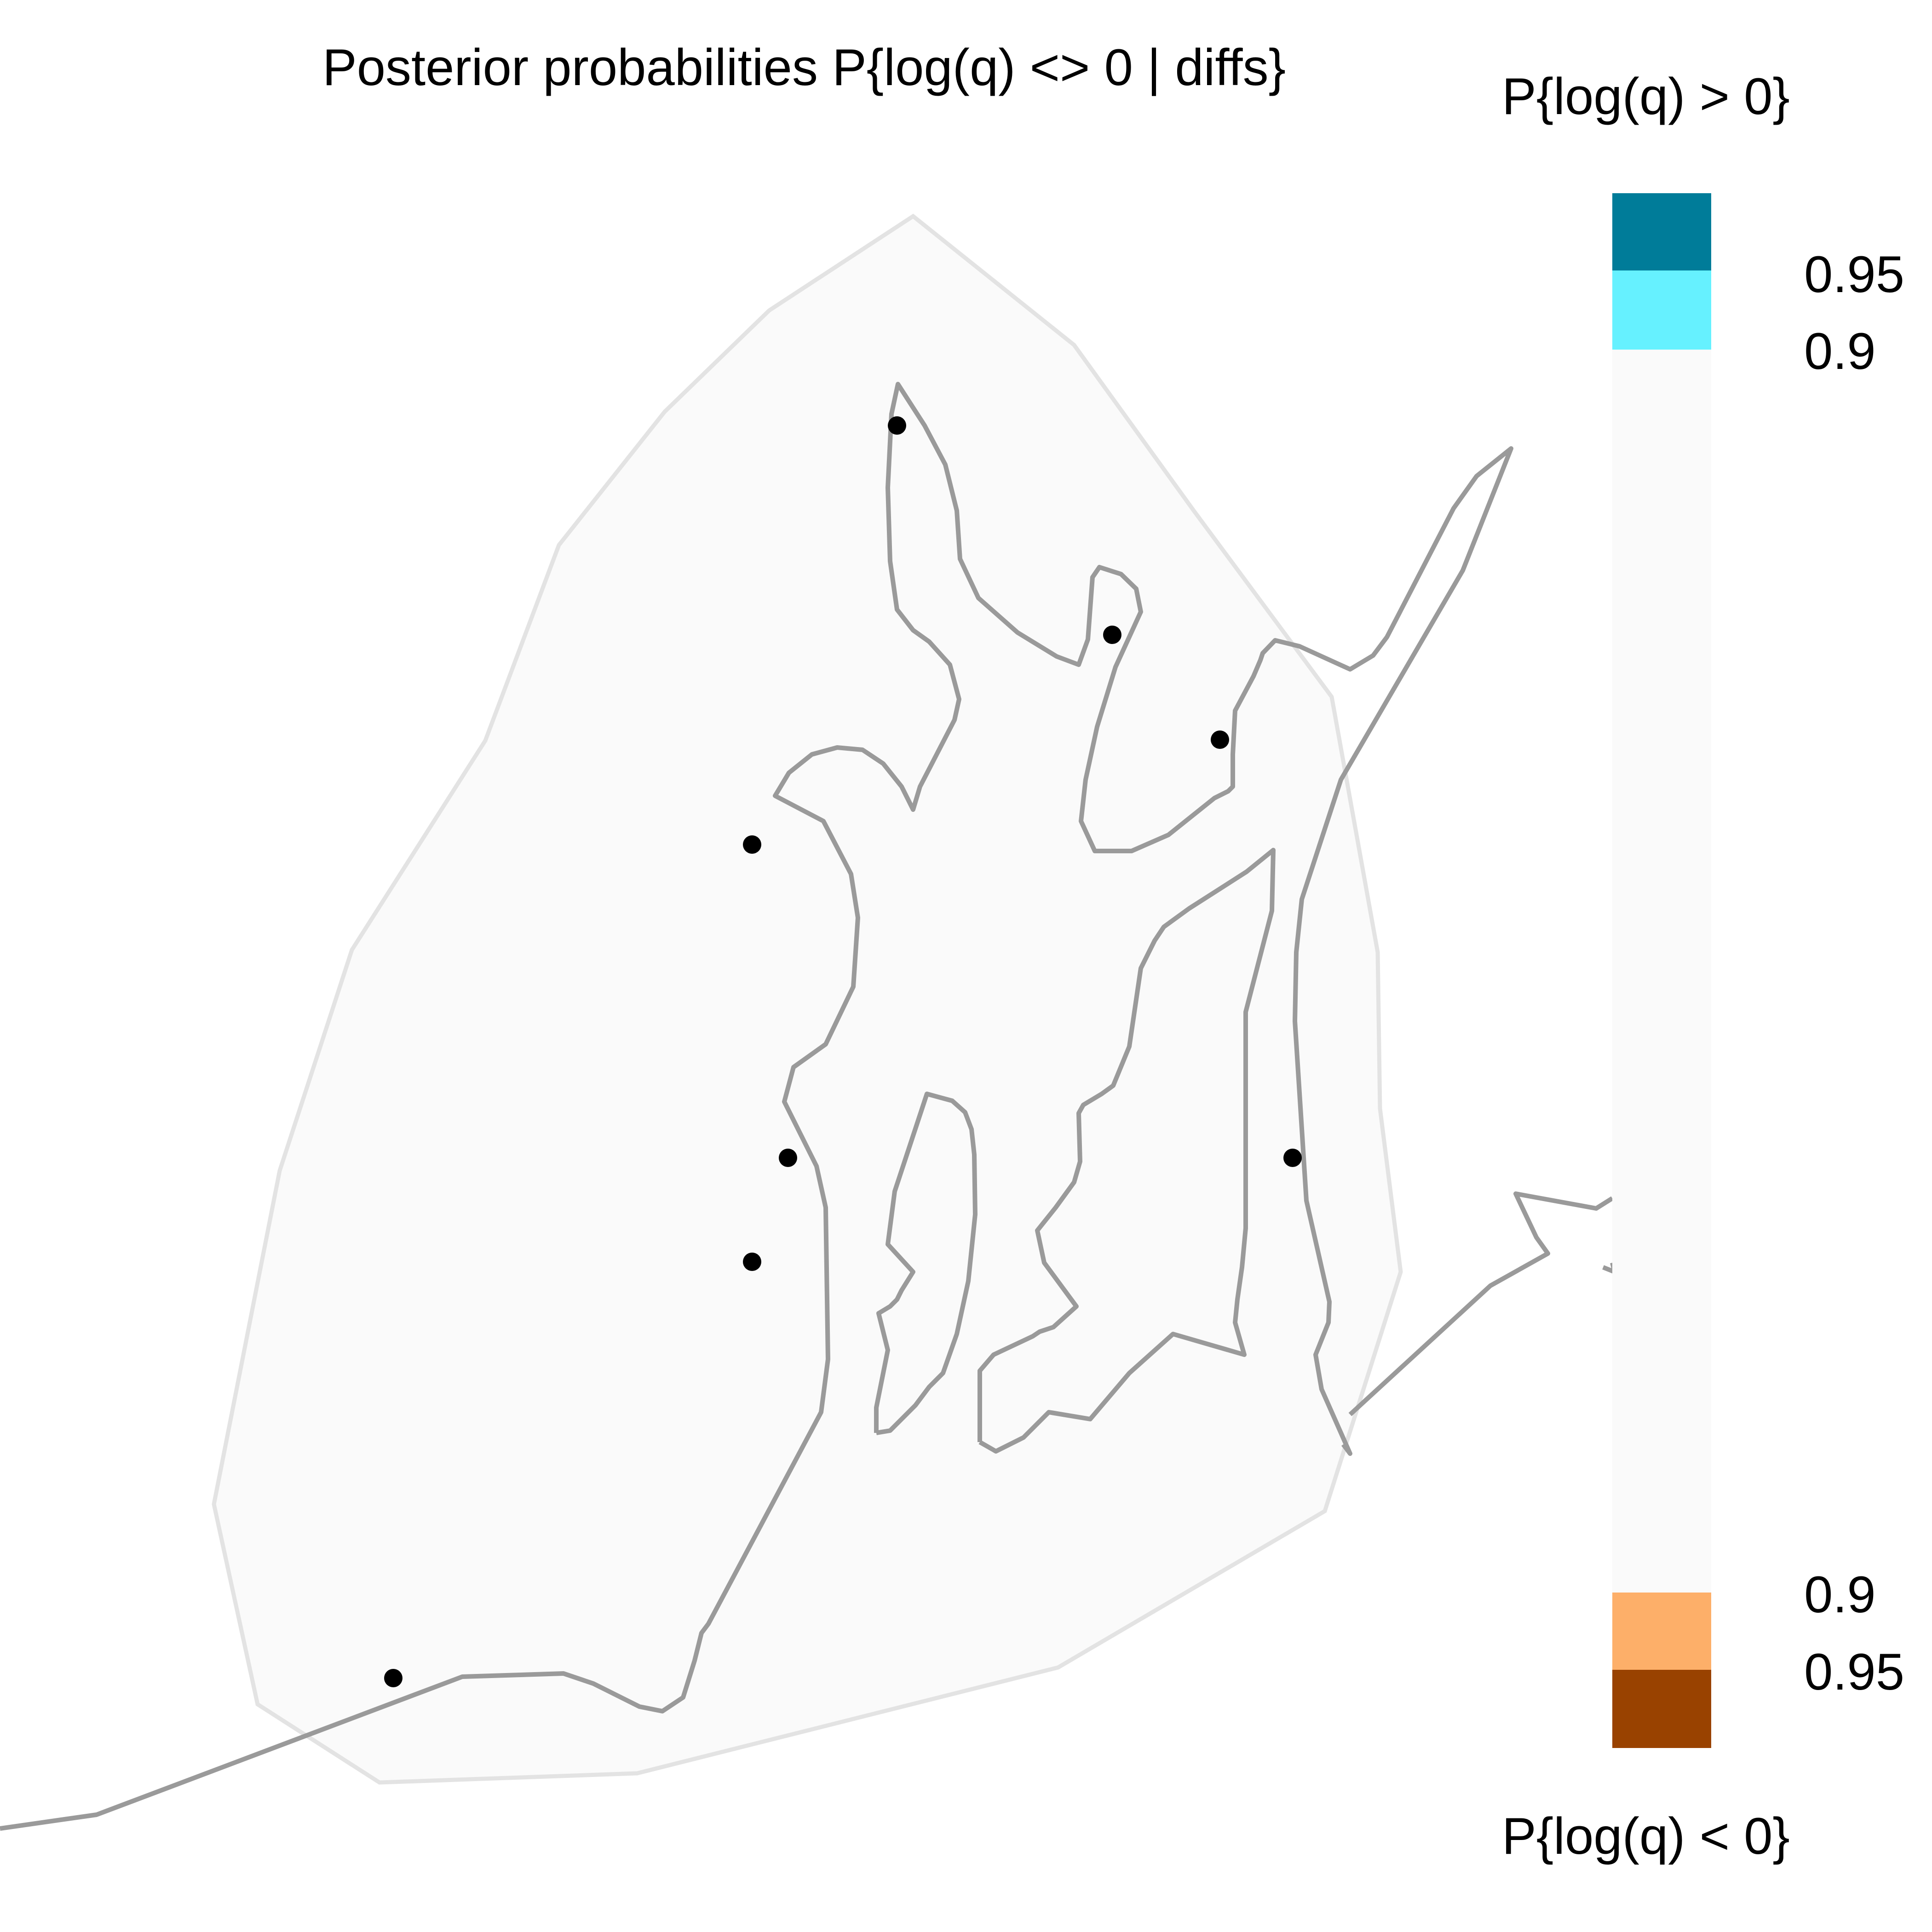  Describe the element at coordinates (1854, 274) in the screenshot. I see `legend-tick-upper-095: 0.95` at that location.